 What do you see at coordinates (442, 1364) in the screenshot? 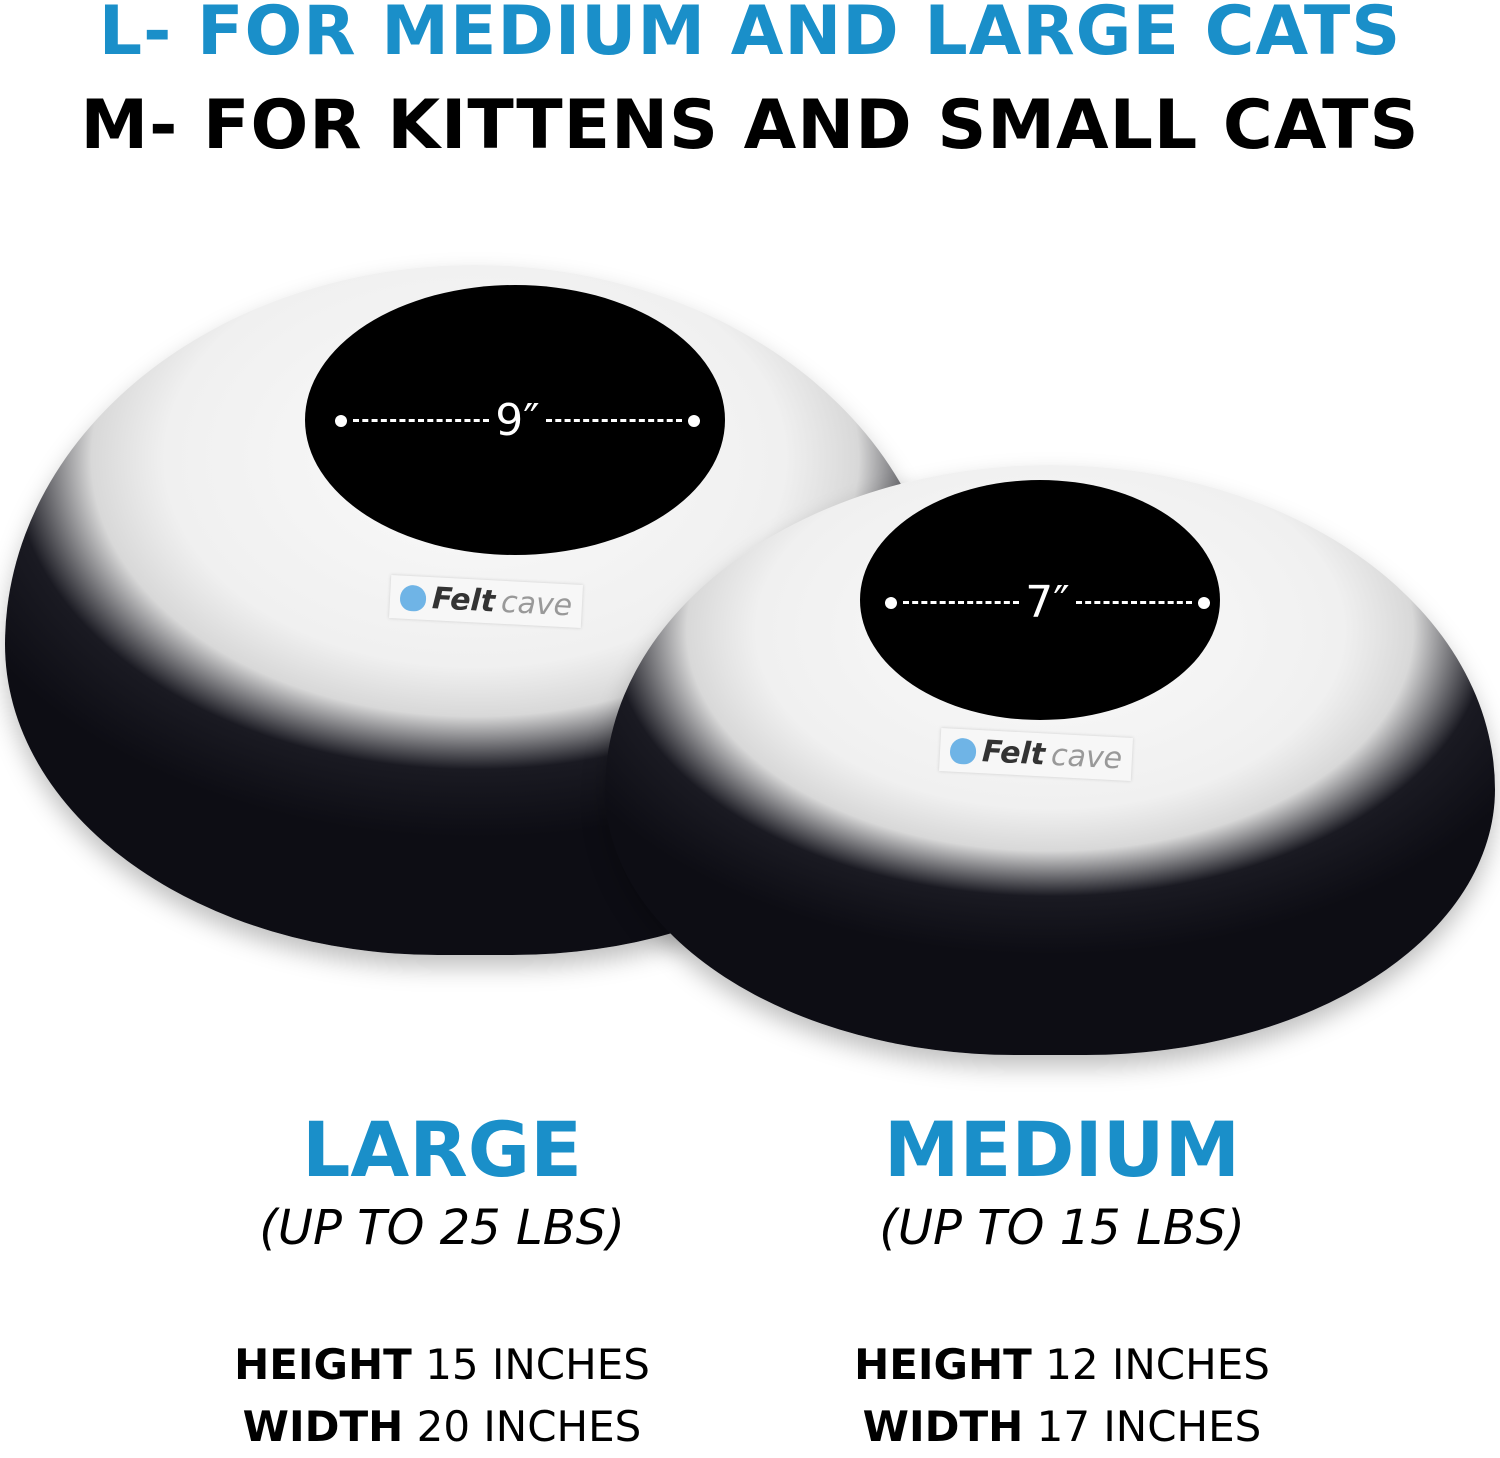
I see `height-spec: HEIGHT 15 INCHES` at bounding box center [442, 1364].